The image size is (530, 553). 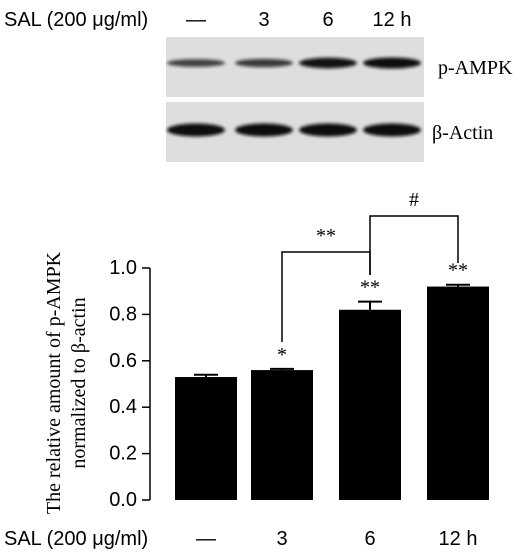 I want to click on comparison-bracket, so click(x=414, y=245).